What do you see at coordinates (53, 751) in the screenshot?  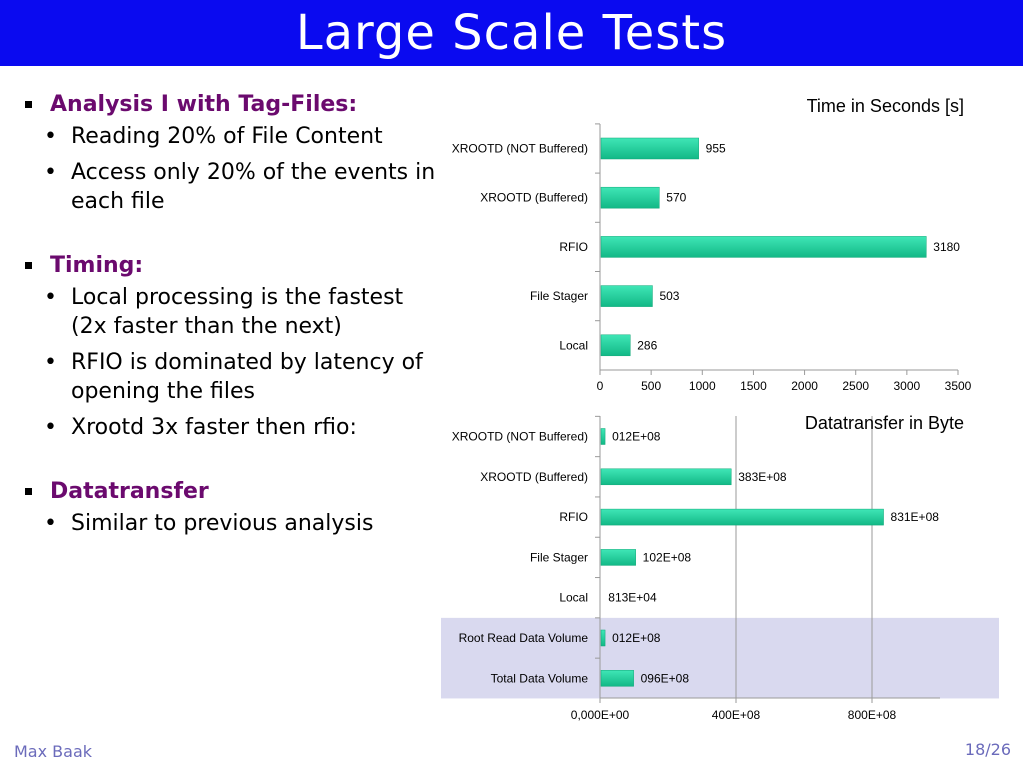 I see `footer-author: Max Baak` at bounding box center [53, 751].